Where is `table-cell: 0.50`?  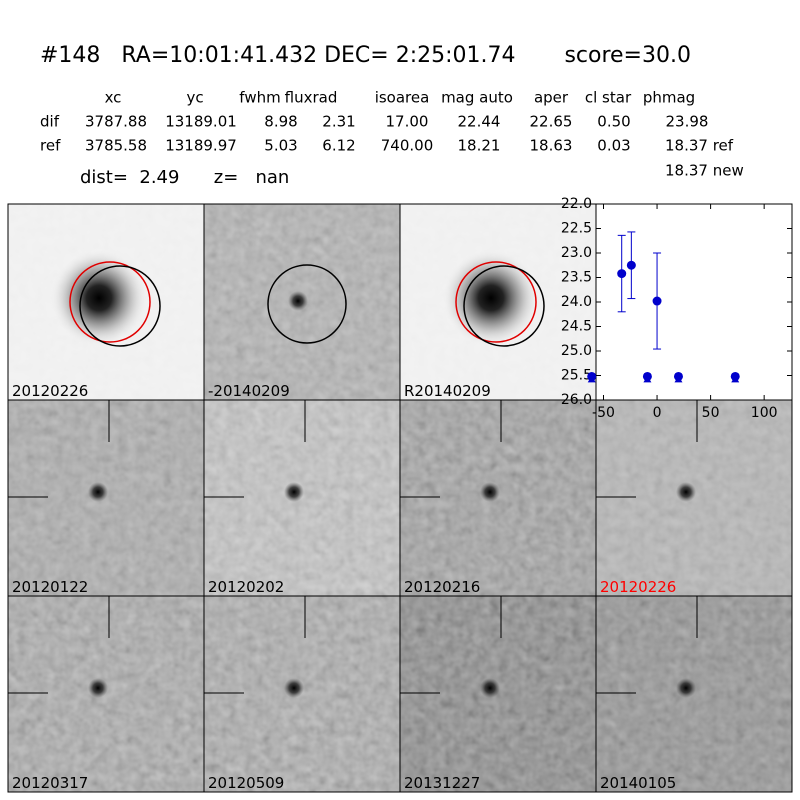
table-cell: 0.50 is located at coordinates (613, 122).